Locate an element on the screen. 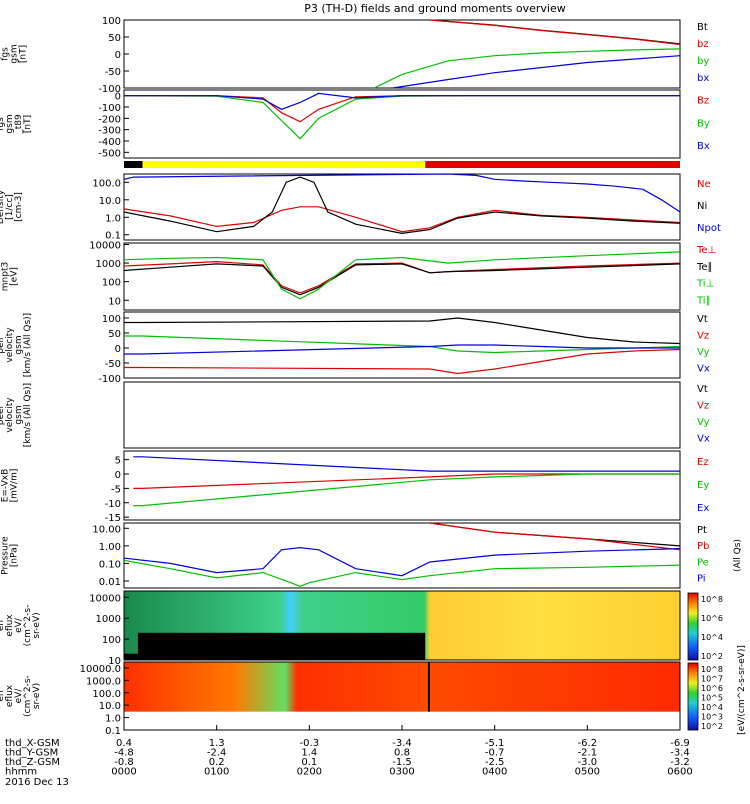 This screenshot has height=804, width=750. series-pressure-Pi is located at coordinates (402, 561).